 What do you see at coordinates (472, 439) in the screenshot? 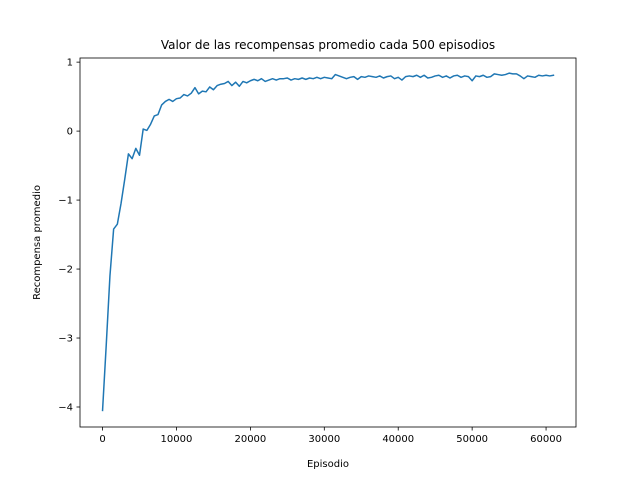
I see `x-tick-label: 50000` at bounding box center [472, 439].